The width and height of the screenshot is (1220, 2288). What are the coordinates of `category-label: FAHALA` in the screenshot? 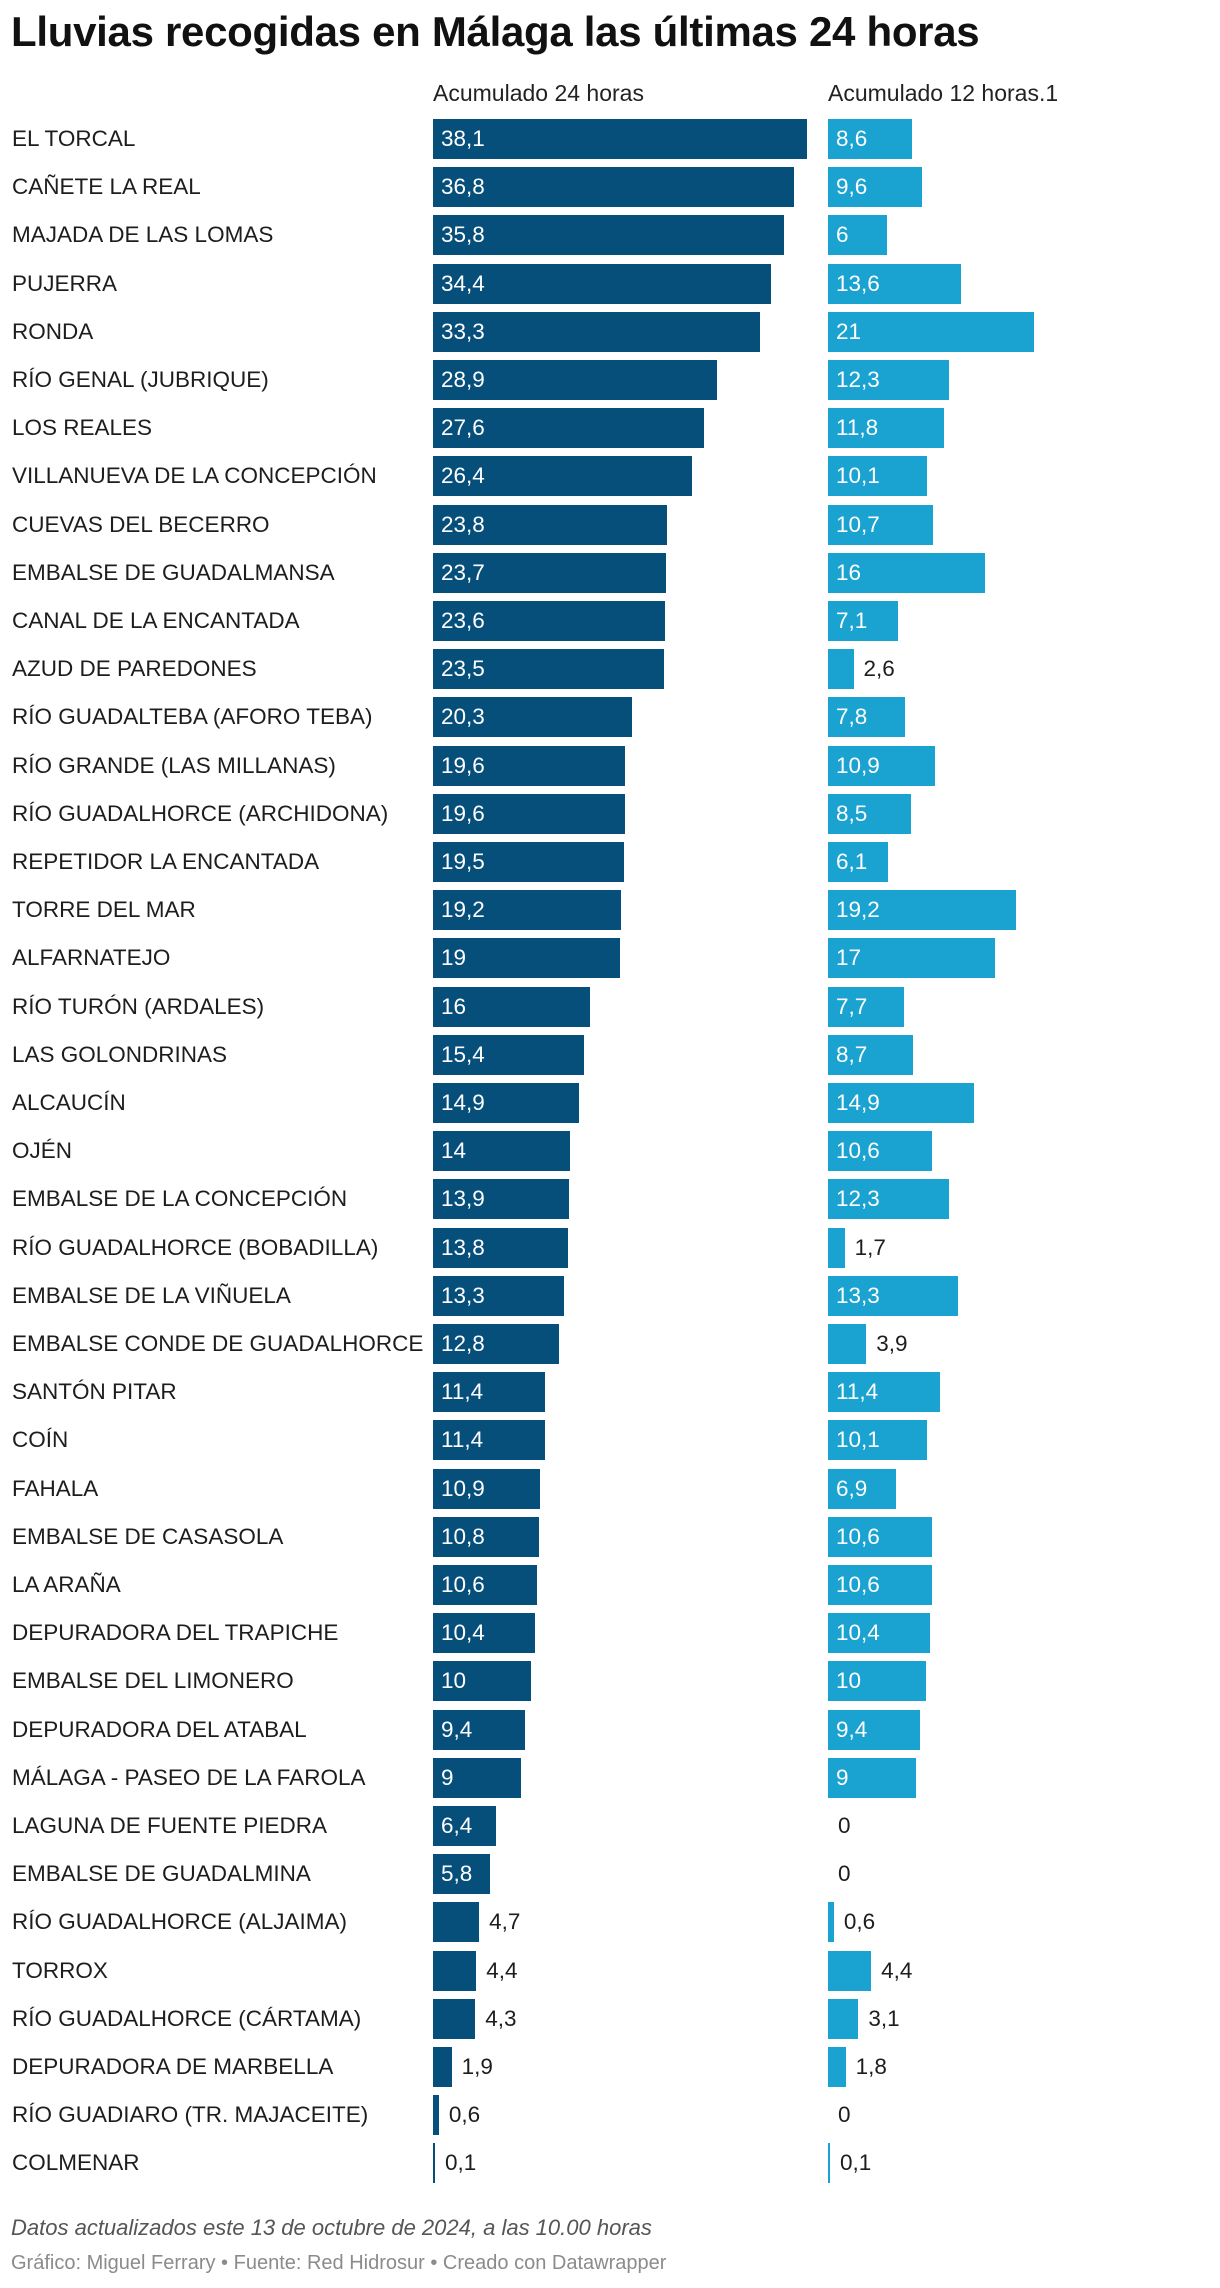 It's located at (55, 1488).